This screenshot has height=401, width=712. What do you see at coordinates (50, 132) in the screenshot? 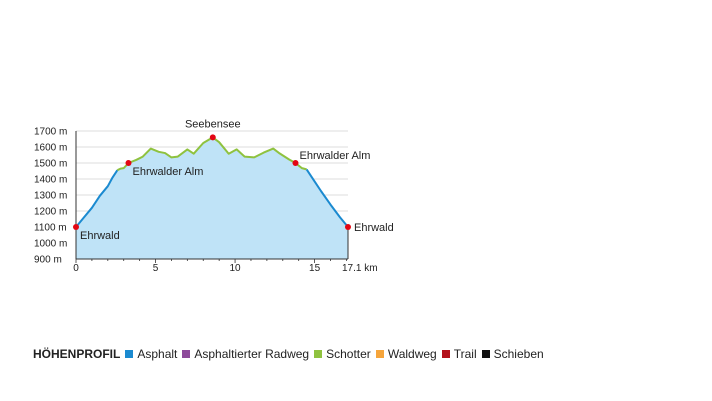
I see `y-tick-label: 1700 m` at bounding box center [50, 132].